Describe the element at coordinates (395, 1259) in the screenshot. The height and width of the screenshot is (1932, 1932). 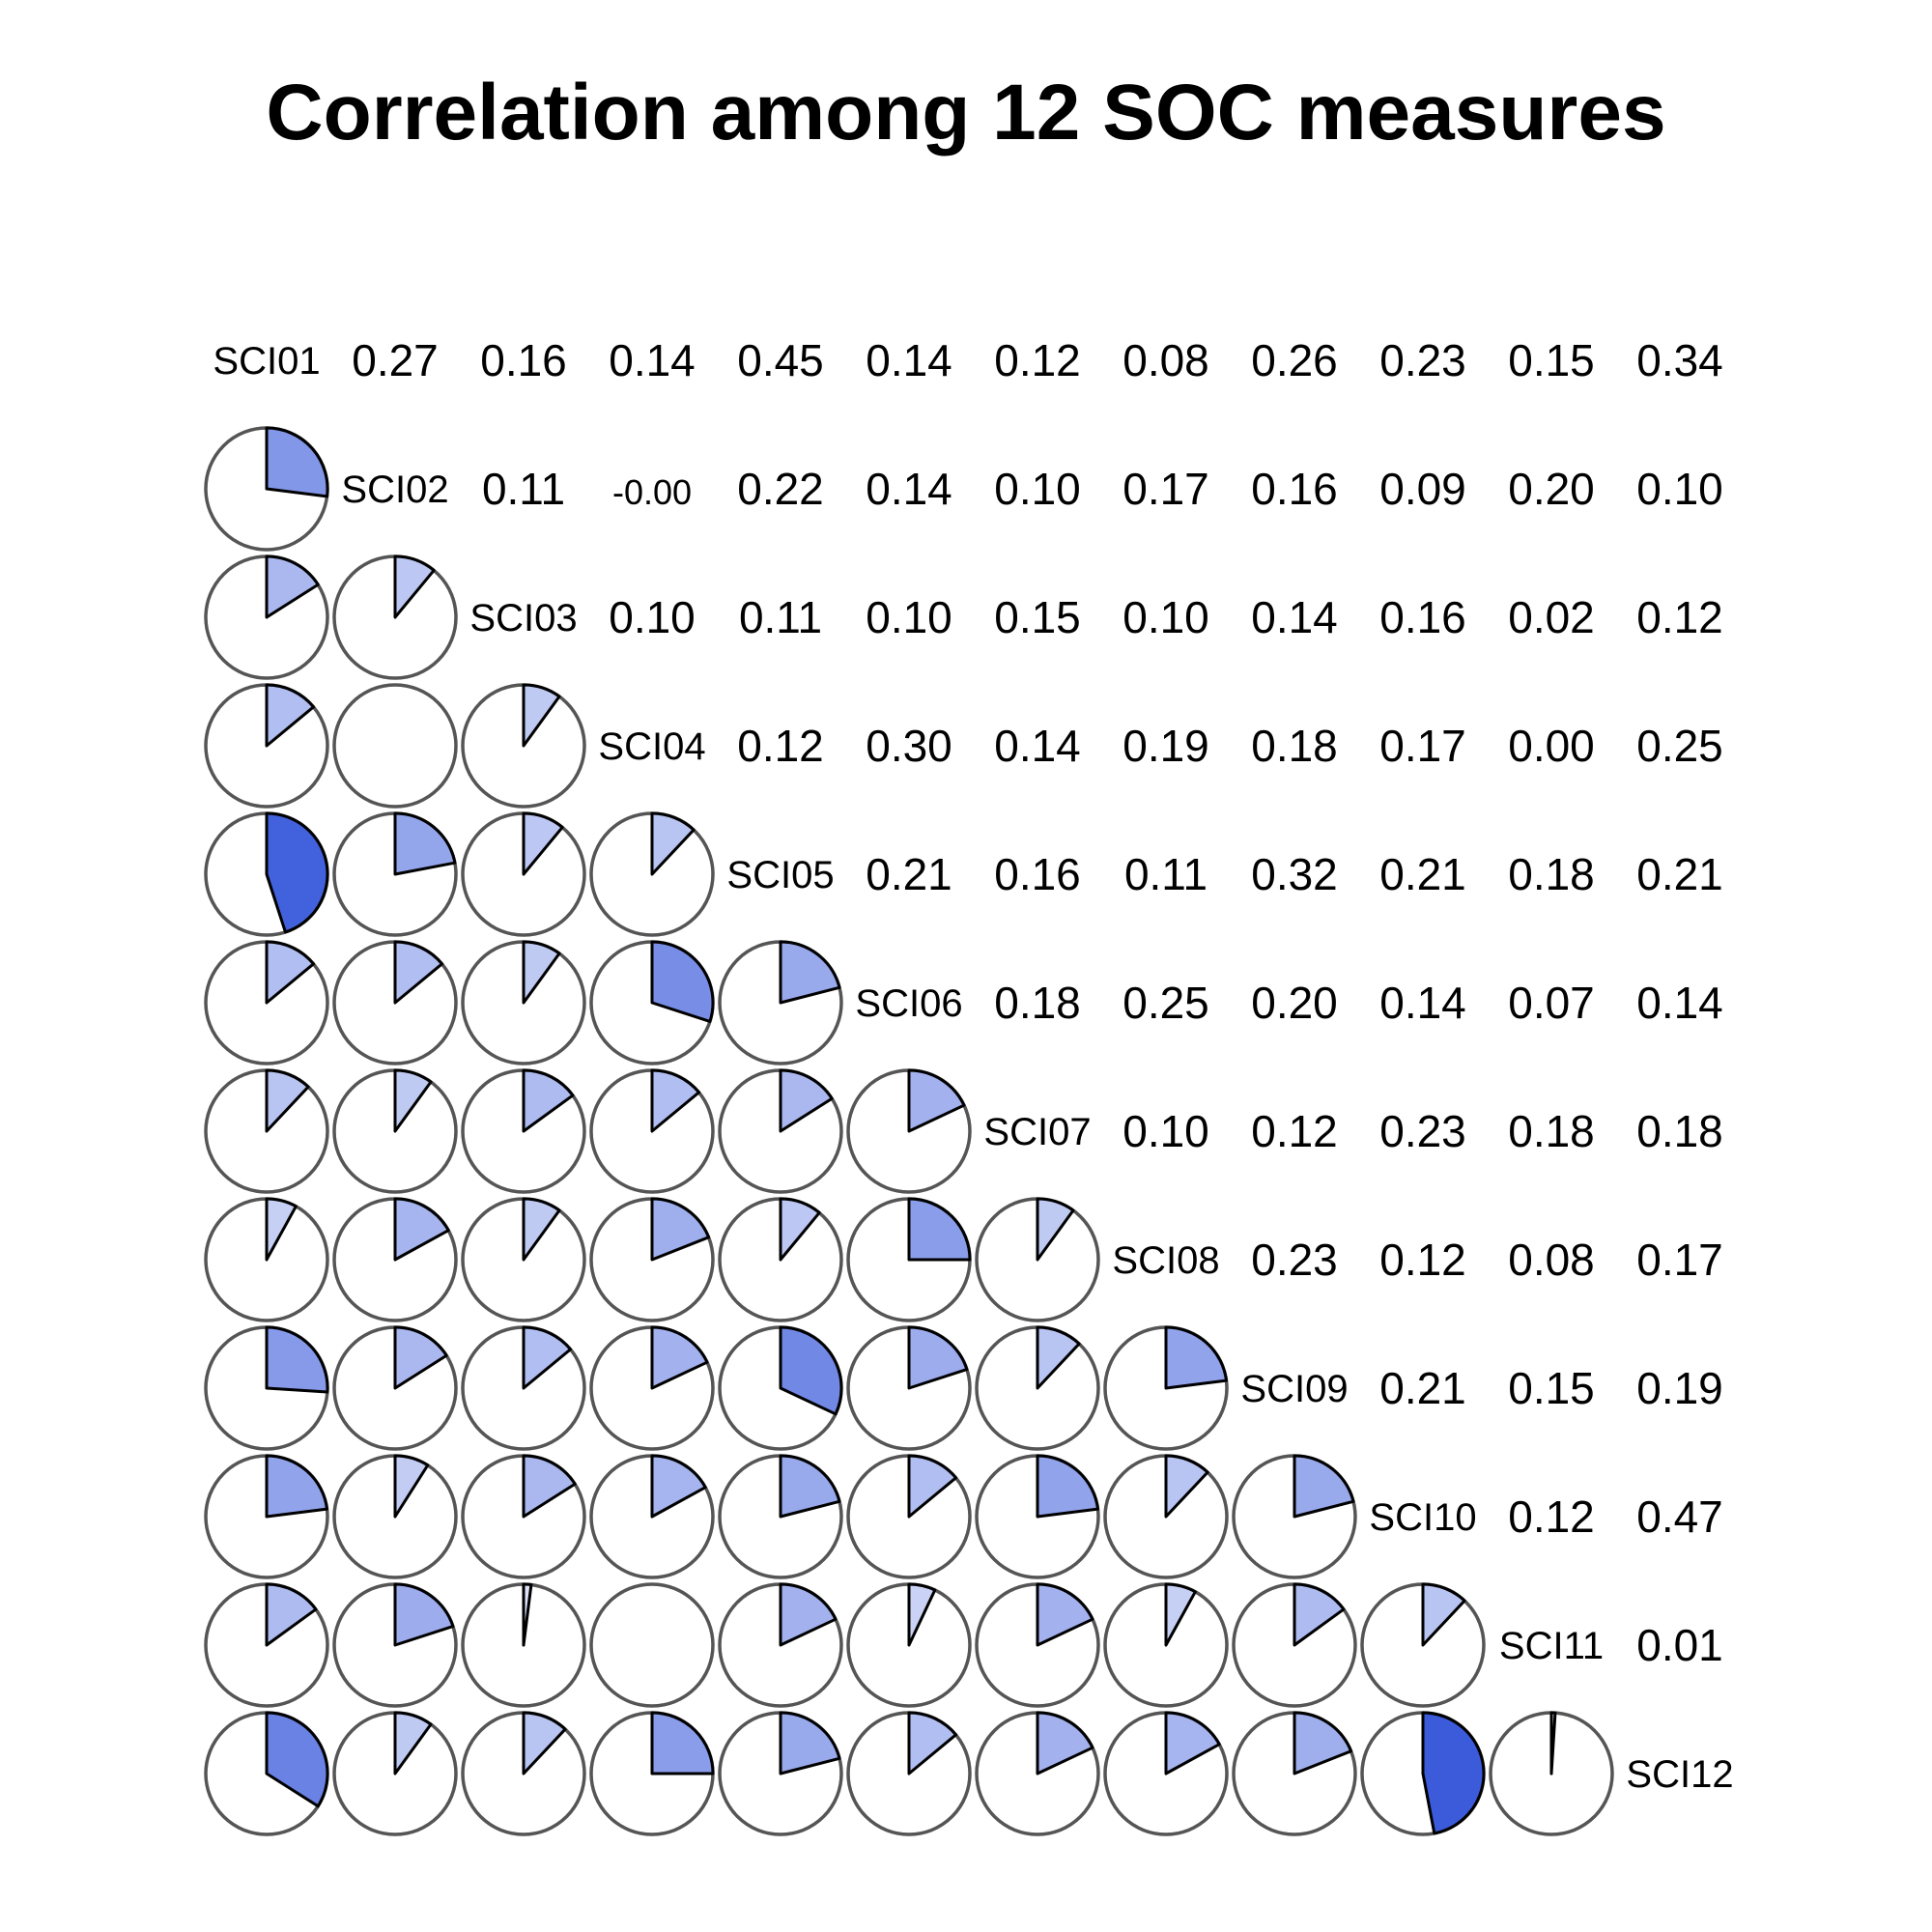
I see `pie-cell-sci08-sci02` at that location.